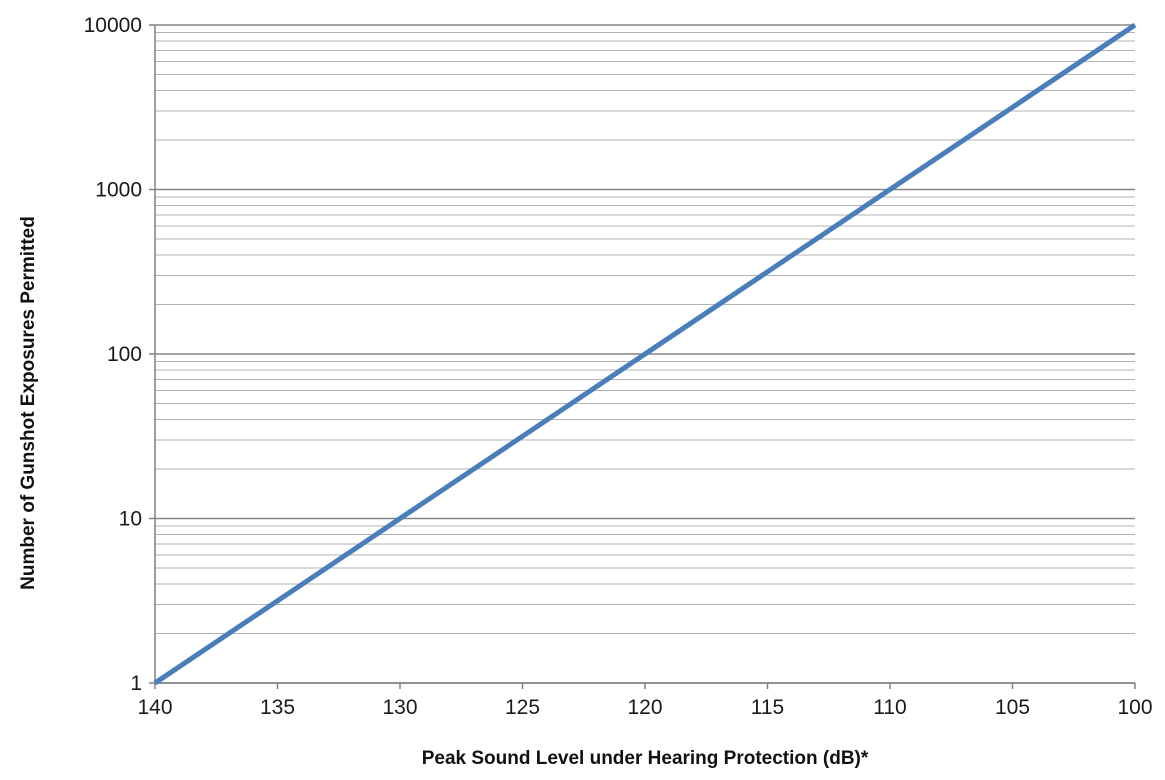 The image size is (1165, 780). What do you see at coordinates (136, 683) in the screenshot?
I see `y-tick-label: 1` at bounding box center [136, 683].